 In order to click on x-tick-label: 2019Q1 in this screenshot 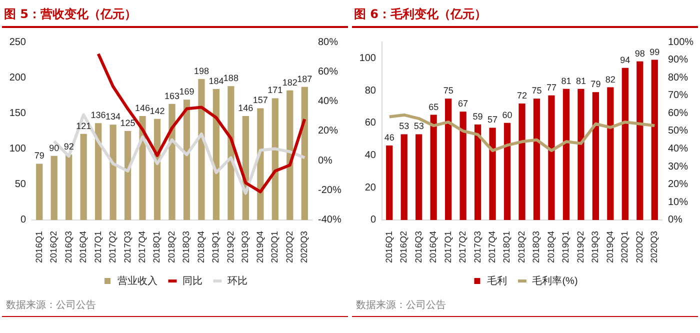, I will do `click(215, 247)`.